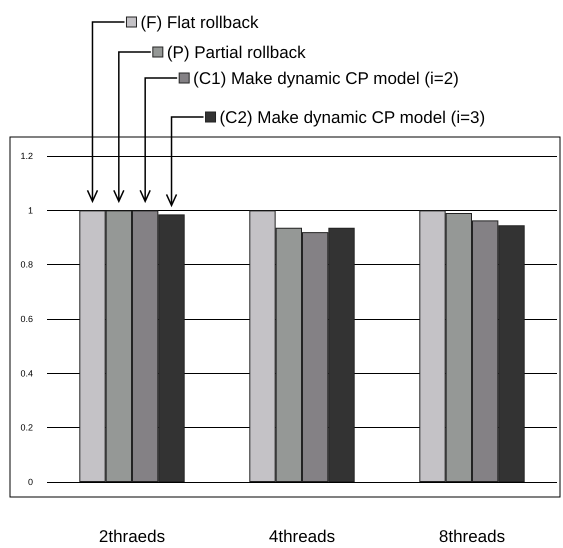  I want to click on legend-label: (P) Partial rollback, so click(236, 52).